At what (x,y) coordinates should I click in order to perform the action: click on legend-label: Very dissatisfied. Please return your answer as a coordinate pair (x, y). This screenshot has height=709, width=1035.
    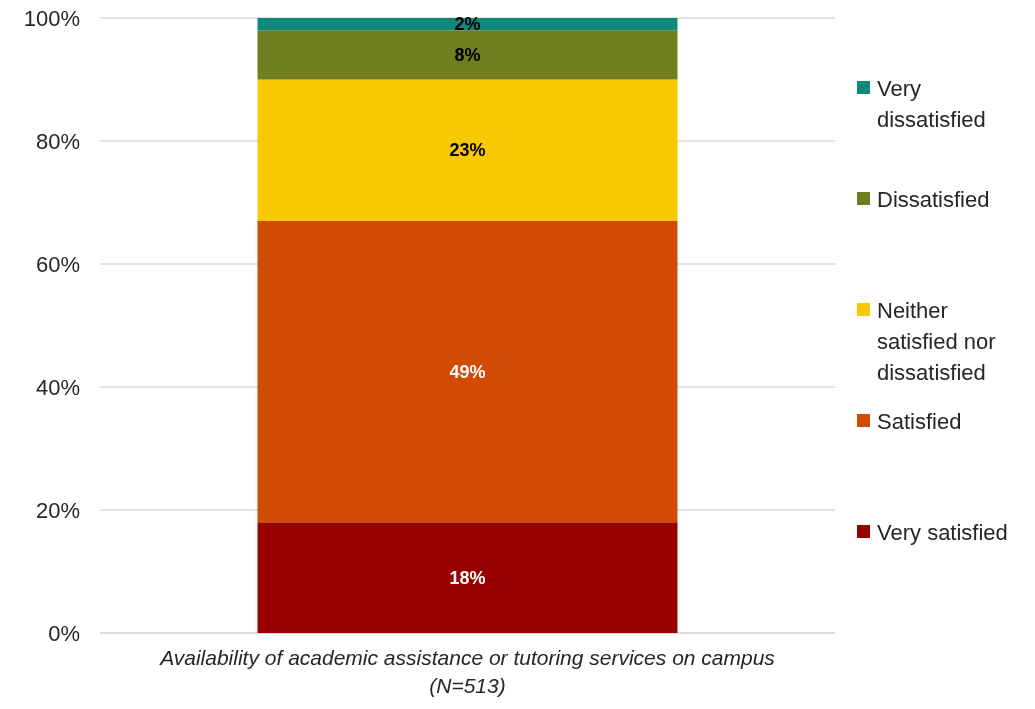
    Looking at the image, I should click on (931, 104).